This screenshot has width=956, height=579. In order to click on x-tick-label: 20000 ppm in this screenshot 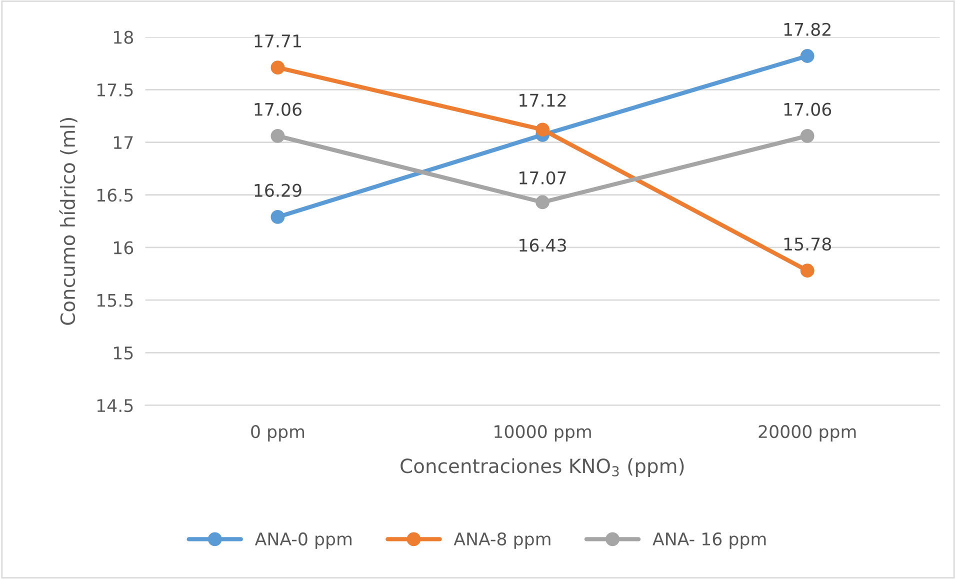, I will do `click(807, 433)`.